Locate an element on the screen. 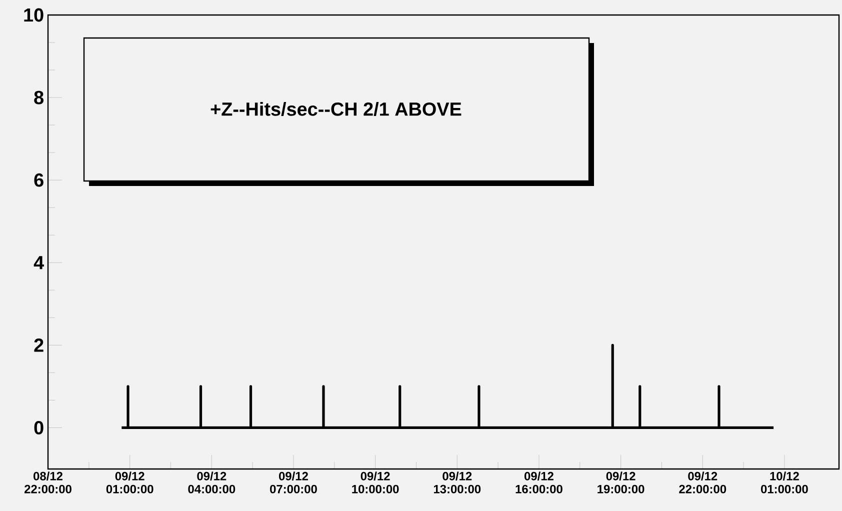 The height and width of the screenshot is (511, 842). y-tick-label: 4 is located at coordinates (39, 263).